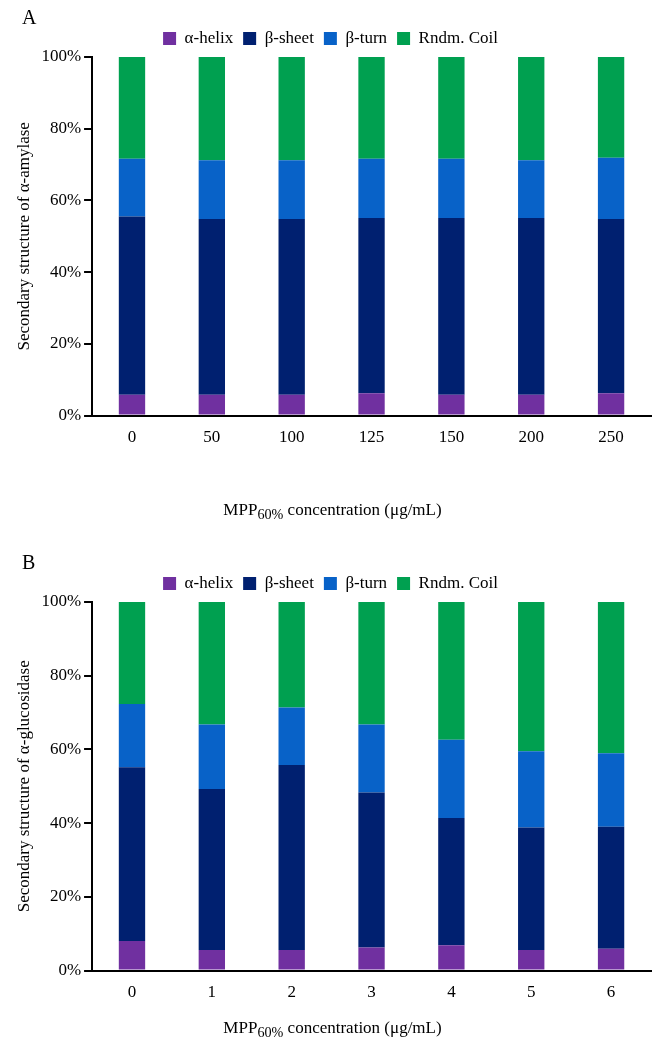 Image resolution: width=665 pixels, height=1040 pixels. Describe the element at coordinates (371, 437) in the screenshot. I see `x-tick-label: 125` at that location.